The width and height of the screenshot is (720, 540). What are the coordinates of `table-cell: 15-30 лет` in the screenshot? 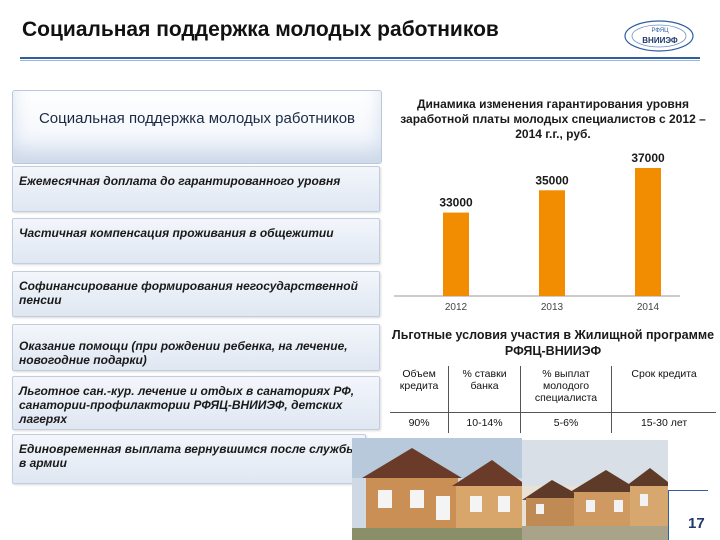 It's located at (664, 423).